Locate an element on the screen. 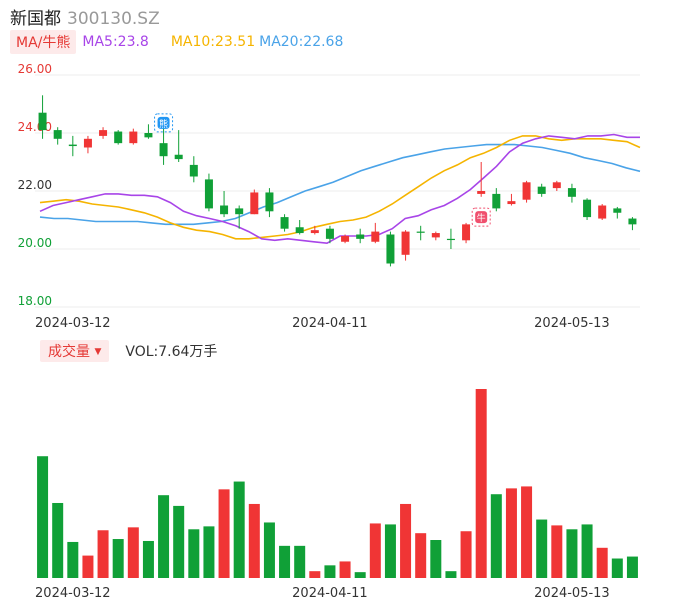 This screenshot has width=686, height=606. b-signal-icon: 熊 is located at coordinates (164, 123).